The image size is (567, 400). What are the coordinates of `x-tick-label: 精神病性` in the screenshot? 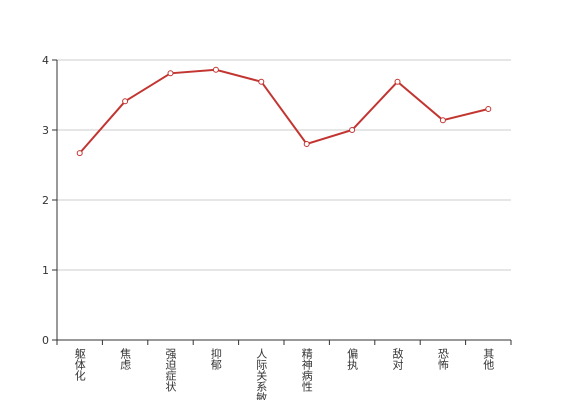 It's located at (306, 370).